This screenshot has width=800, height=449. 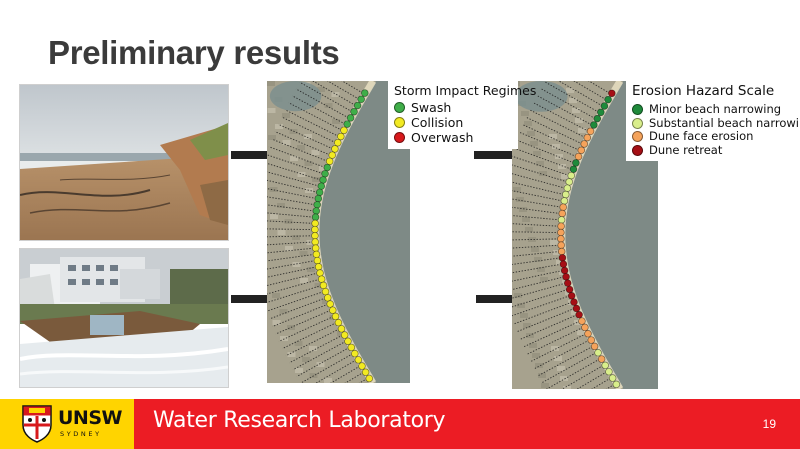 What do you see at coordinates (716, 123) in the screenshot?
I see `legend-item-substantial-beach-narrowing: Substantial beach narrowing` at bounding box center [716, 123].